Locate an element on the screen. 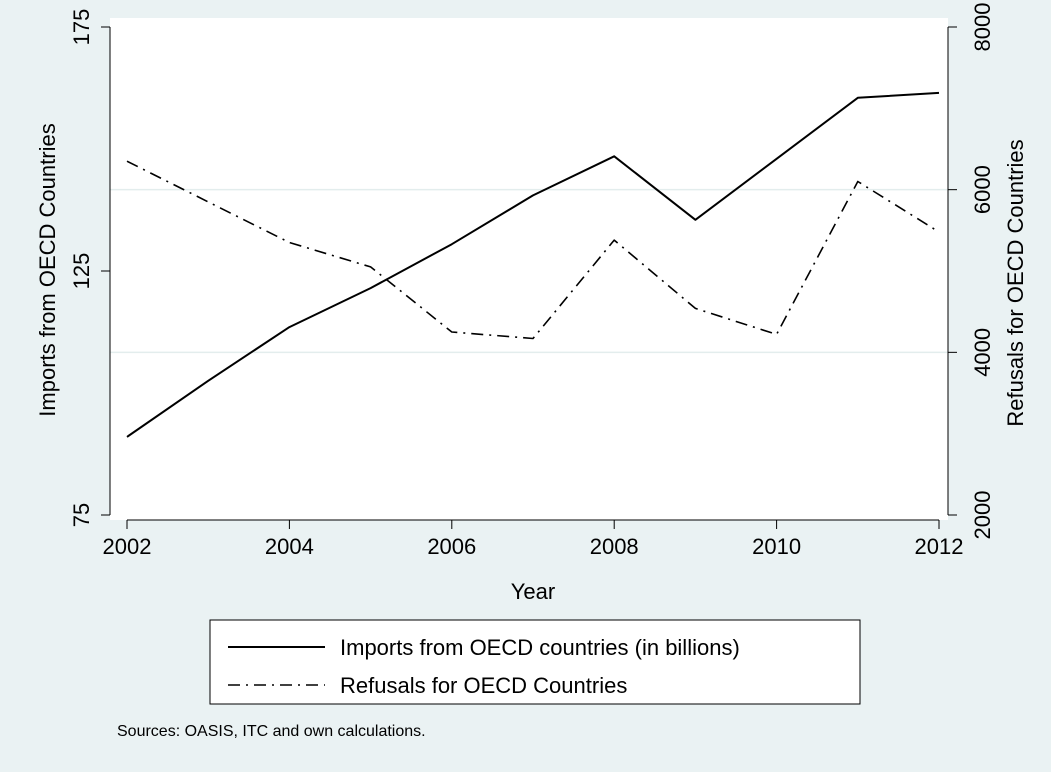 The image size is (1051, 772). x-axis-label: Year is located at coordinates (533, 591).